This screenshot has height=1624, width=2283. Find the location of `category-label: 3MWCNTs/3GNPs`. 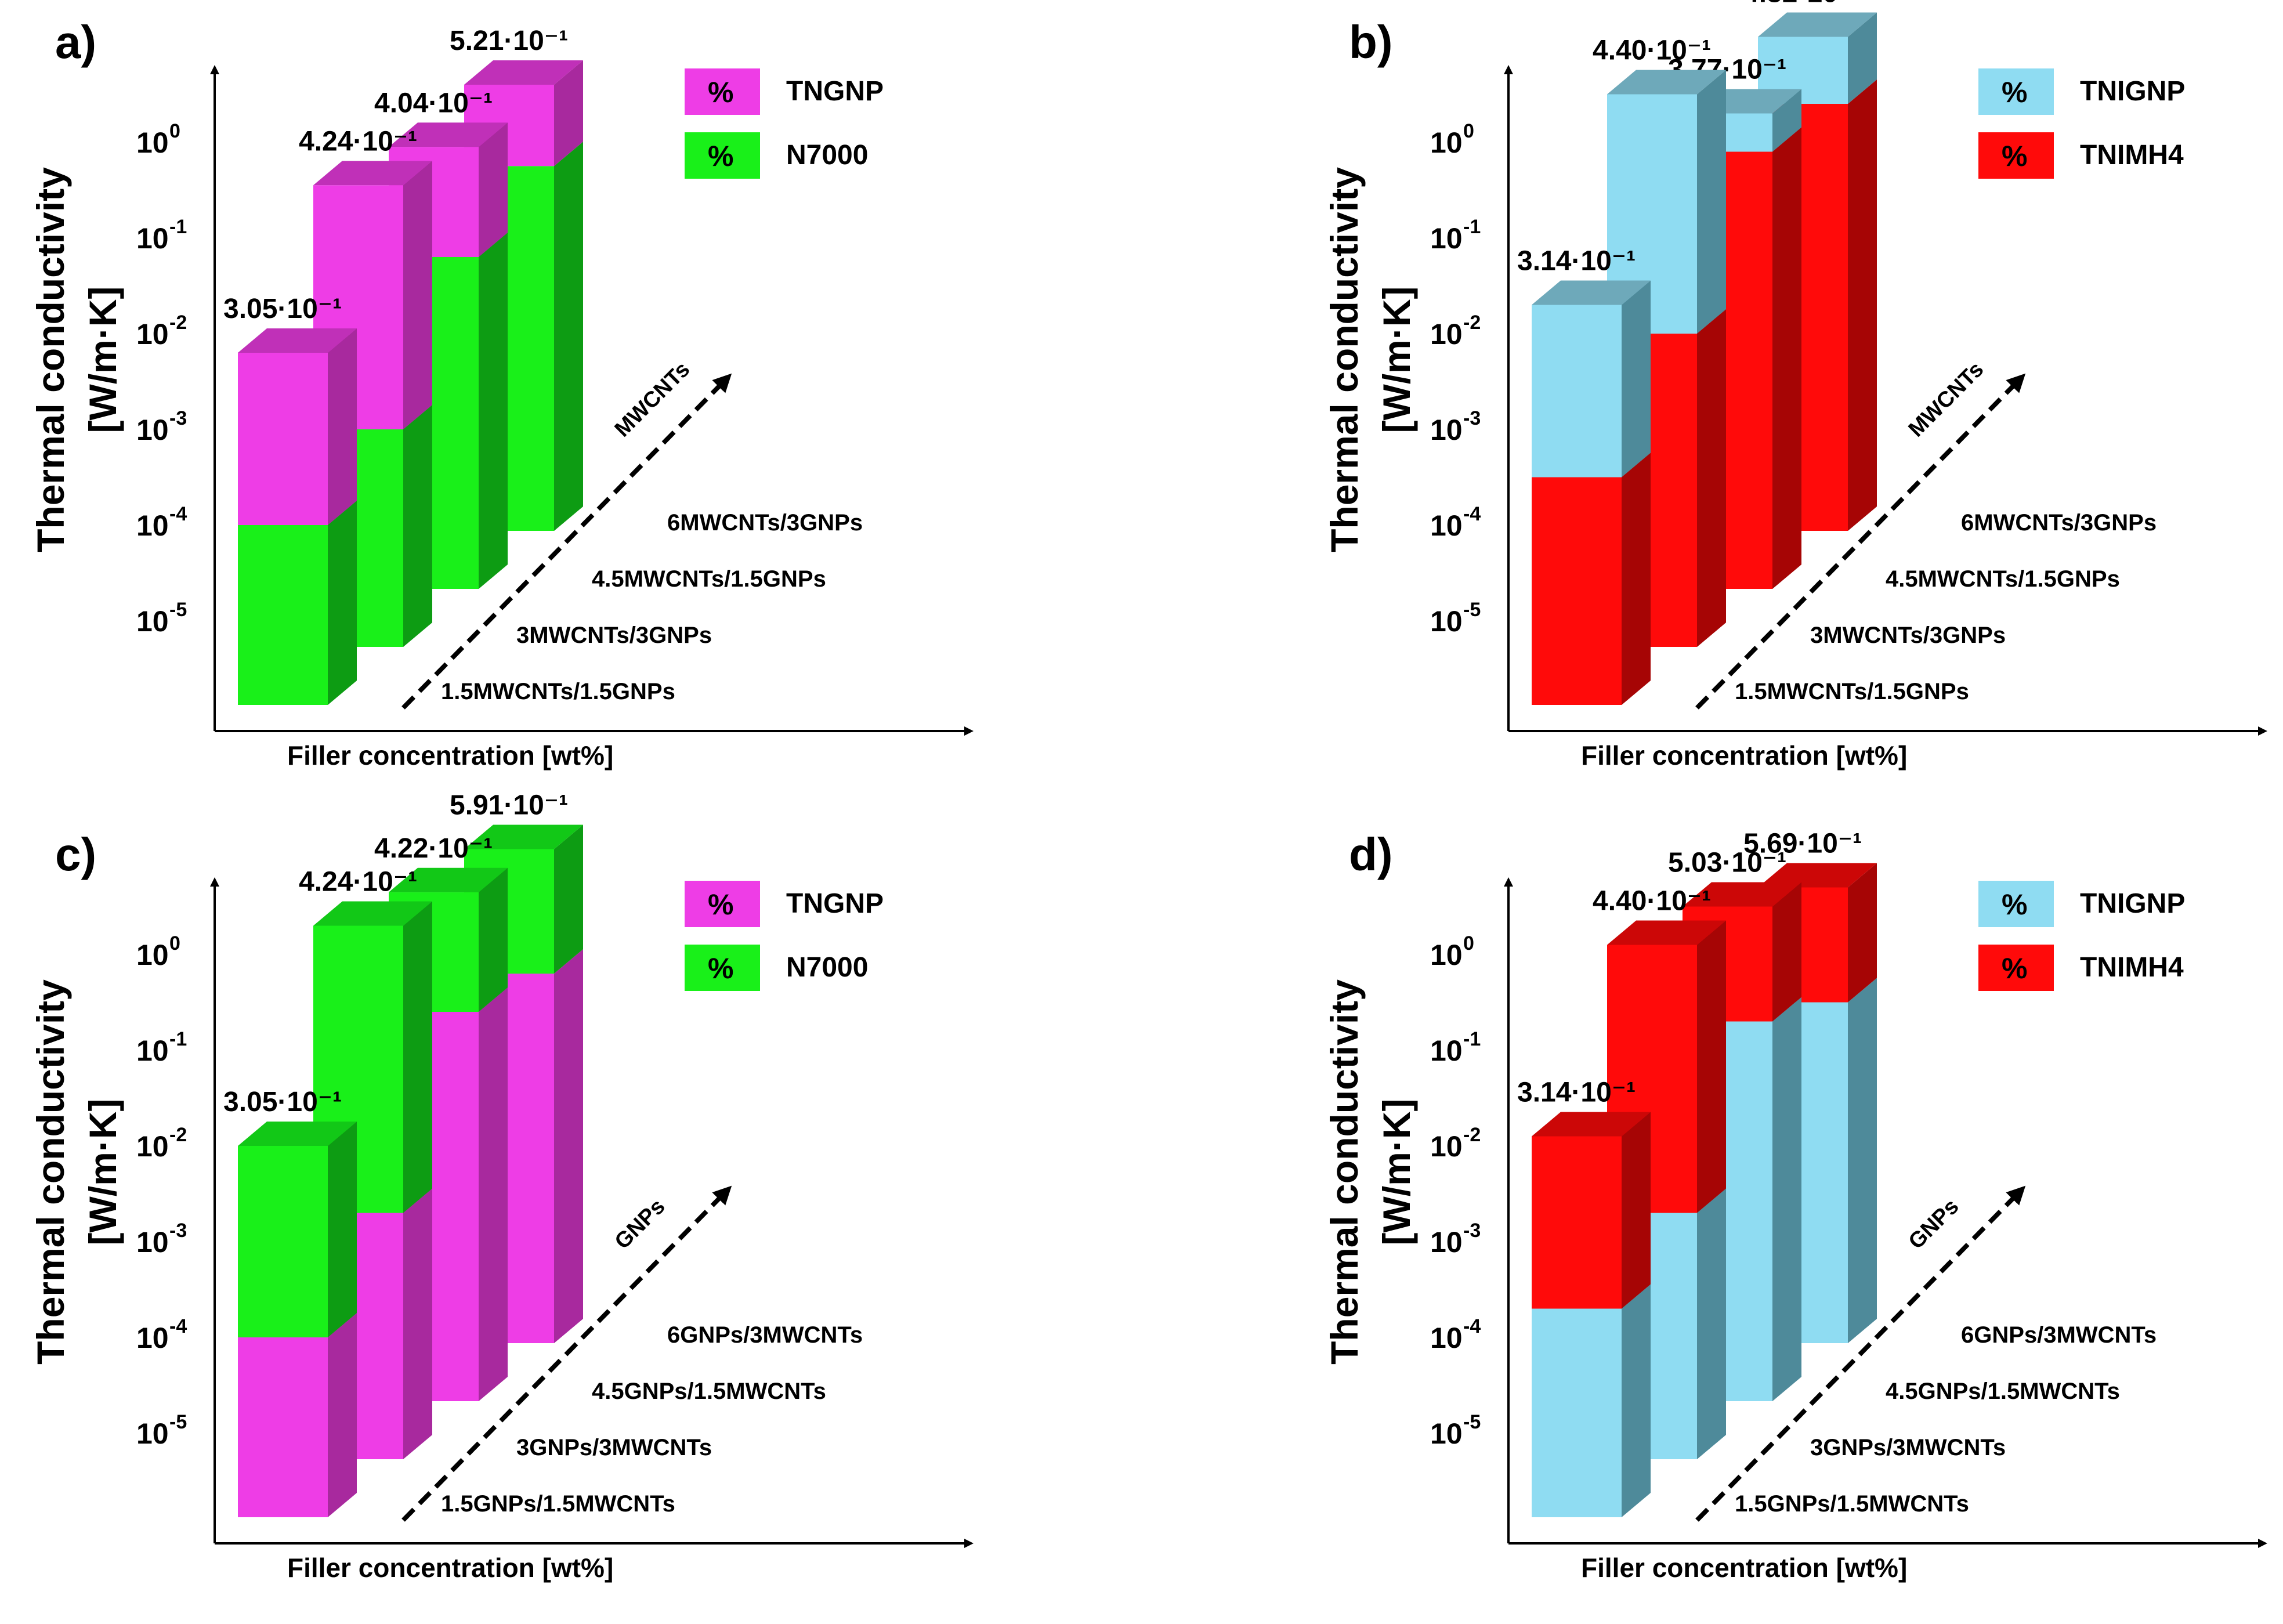

category-label: 3MWCNTs/3GNPs is located at coordinates (614, 636).